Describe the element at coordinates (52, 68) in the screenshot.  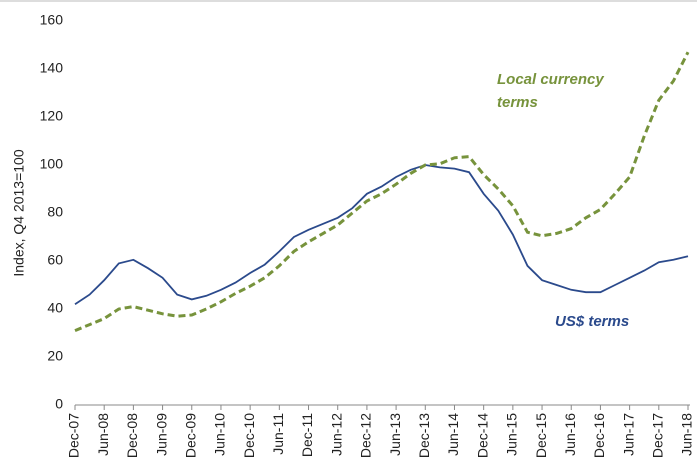
I see `y-tick-label: 140` at that location.